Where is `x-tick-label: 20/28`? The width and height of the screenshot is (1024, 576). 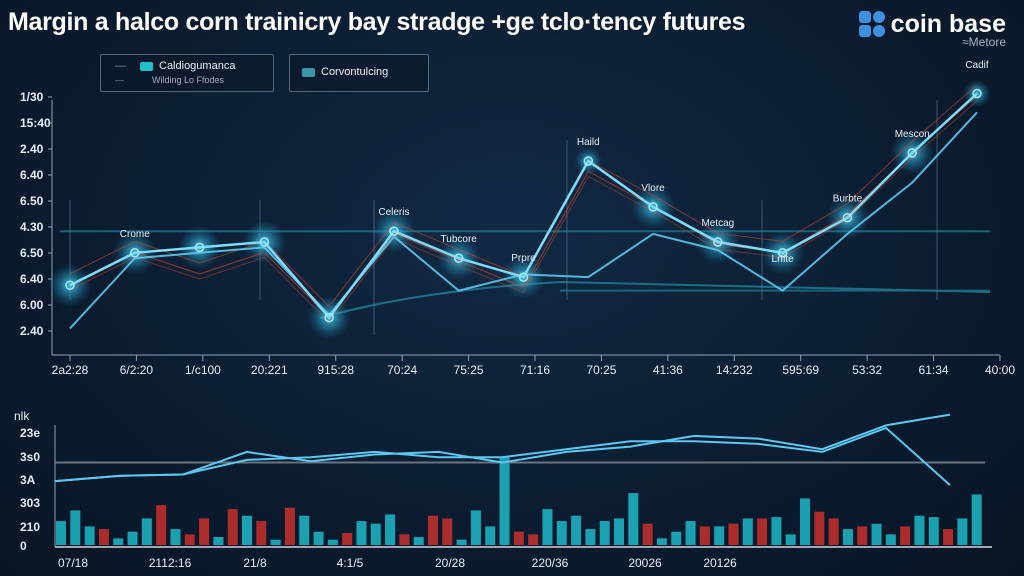
x-tick-label: 20/28 is located at coordinates (450, 563).